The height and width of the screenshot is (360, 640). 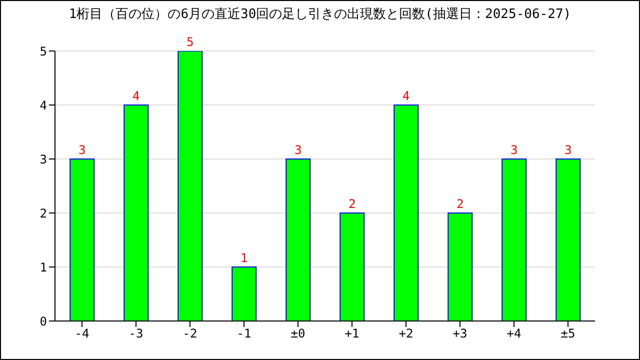 What do you see at coordinates (568, 333) in the screenshot?
I see `x-tick-label: ±5` at bounding box center [568, 333].